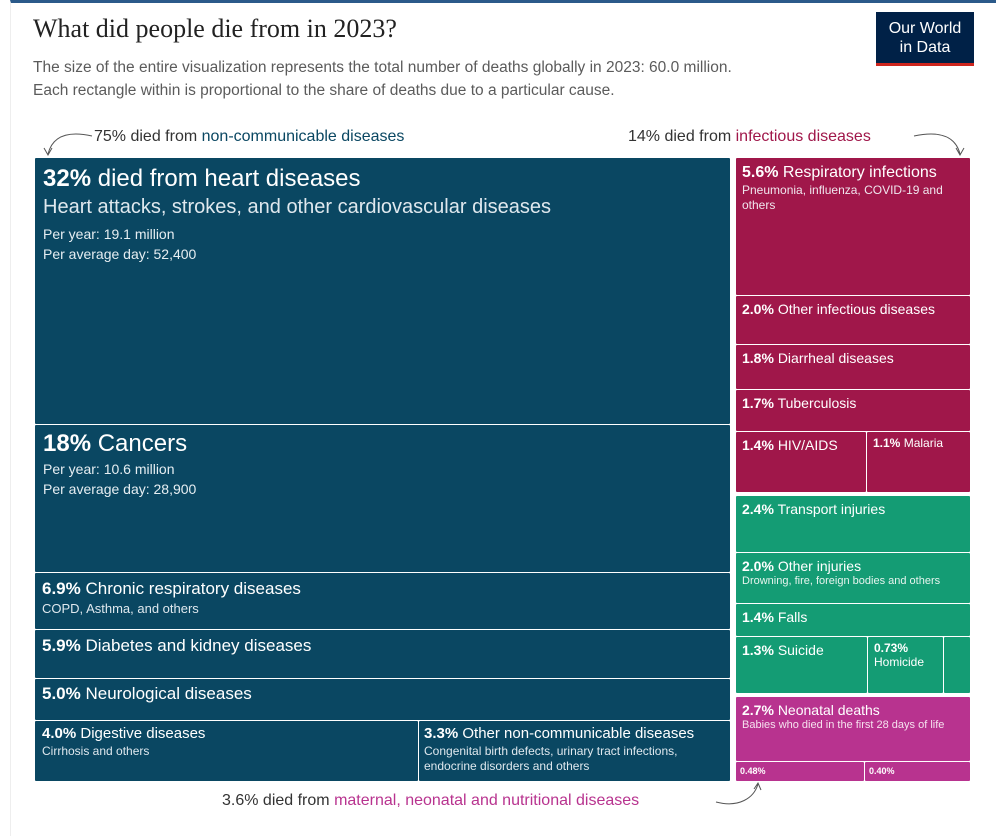  Describe the element at coordinates (124, 733) in the screenshot. I see `rect-title: 4.0% Digestive diseases` at that location.